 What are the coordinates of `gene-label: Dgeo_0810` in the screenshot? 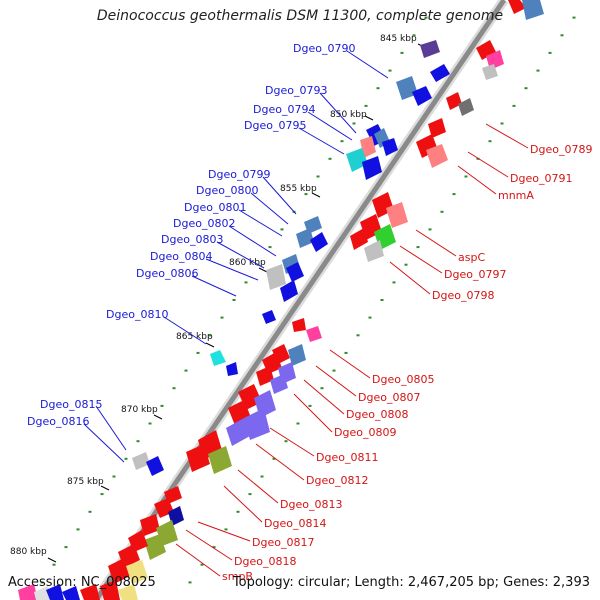 It's located at (137, 314).